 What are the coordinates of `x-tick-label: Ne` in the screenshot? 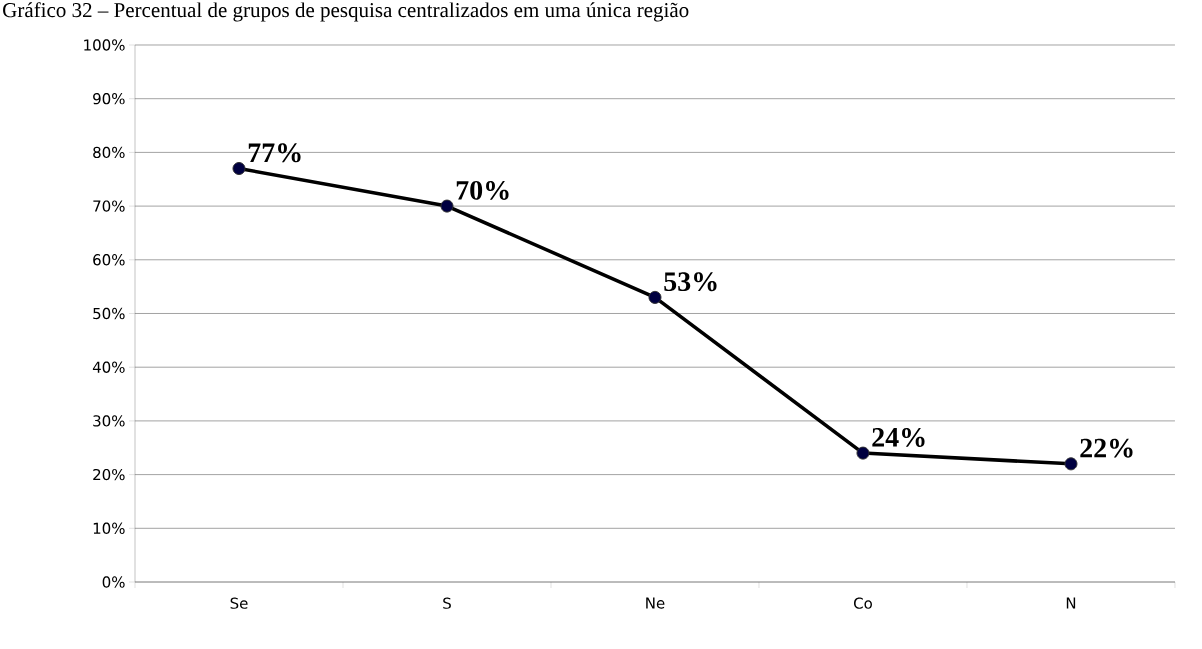 It's located at (655, 603).